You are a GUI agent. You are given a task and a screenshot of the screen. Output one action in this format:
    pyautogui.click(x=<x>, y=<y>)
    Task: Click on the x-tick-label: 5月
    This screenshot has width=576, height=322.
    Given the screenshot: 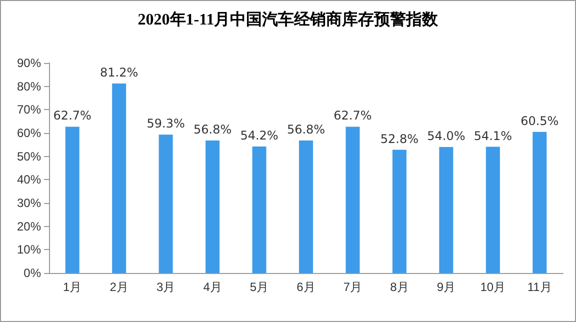 What is the action you would take?
    pyautogui.click(x=259, y=287)
    